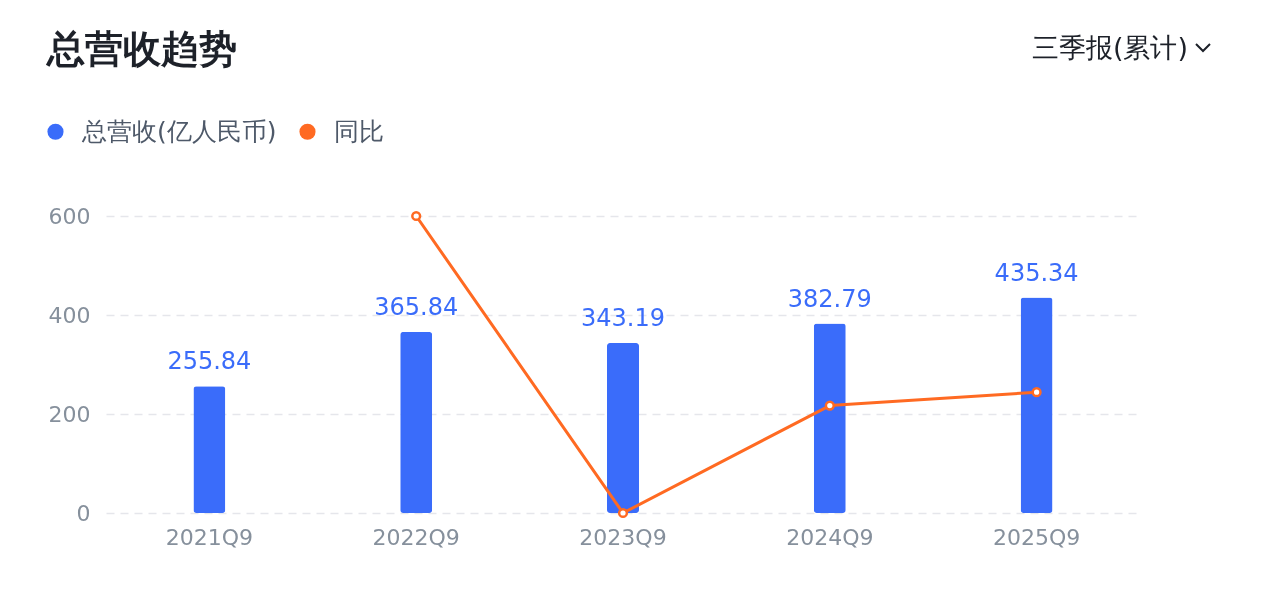 This screenshot has height=605, width=1280. Describe the element at coordinates (142, 49) in the screenshot. I see `chart-title: 总营收趋势` at that location.